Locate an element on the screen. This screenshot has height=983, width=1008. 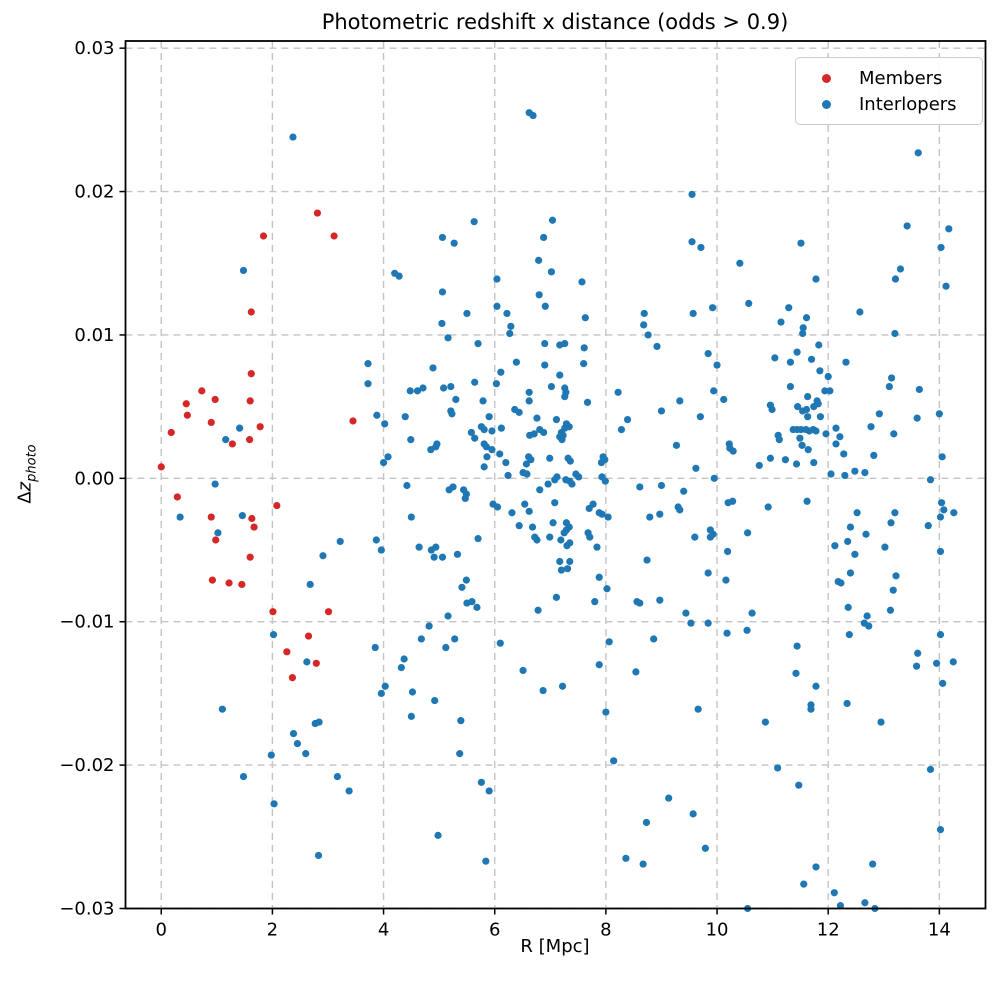
x-tick-label: 6 is located at coordinates (494, 930).